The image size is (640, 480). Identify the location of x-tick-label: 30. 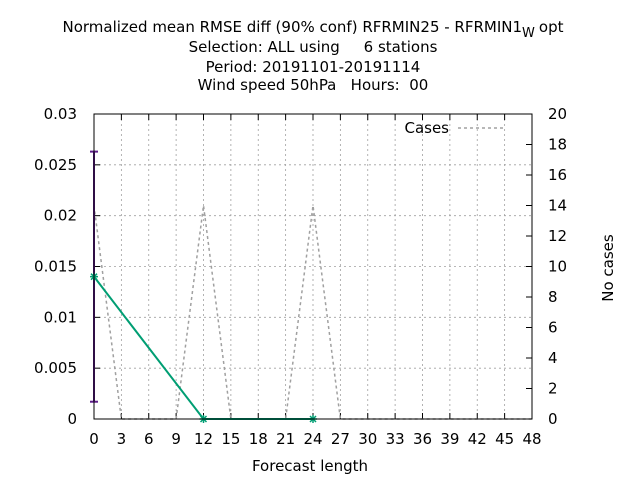
(367, 439).